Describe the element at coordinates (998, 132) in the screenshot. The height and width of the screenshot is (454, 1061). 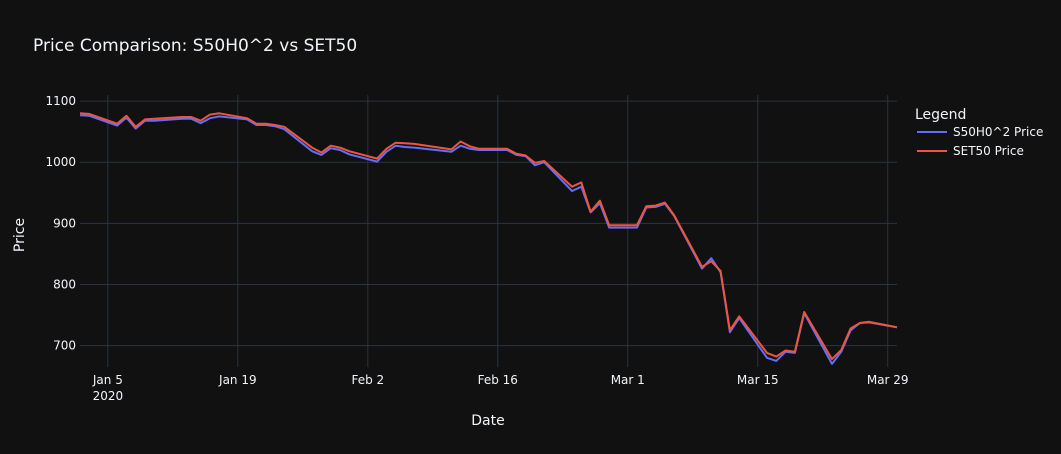
I see `legend-label: S50H0^2 Price` at that location.